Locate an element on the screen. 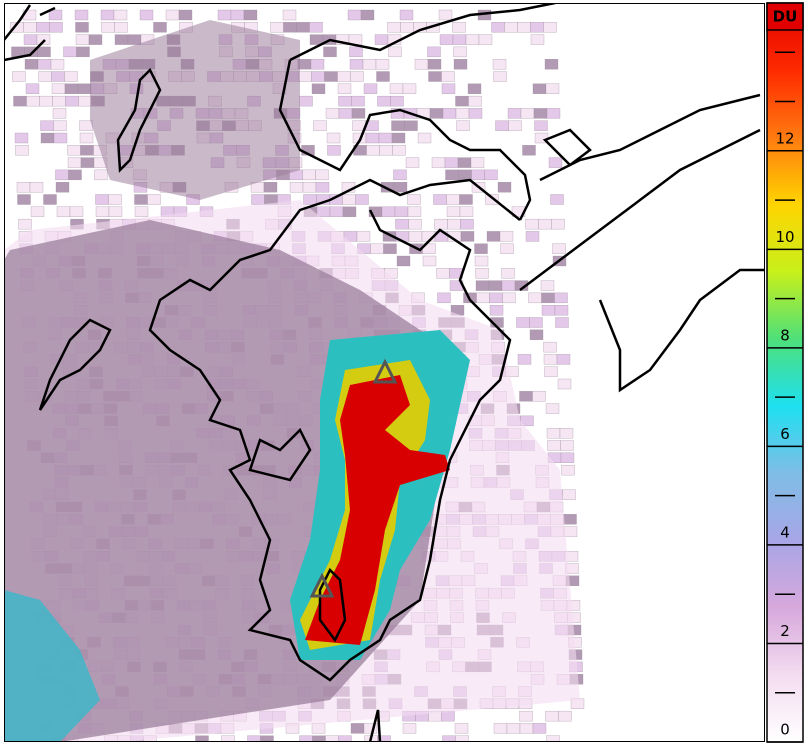 The width and height of the screenshot is (805, 746). colorbar-tick-label: 6 is located at coordinates (785, 434).